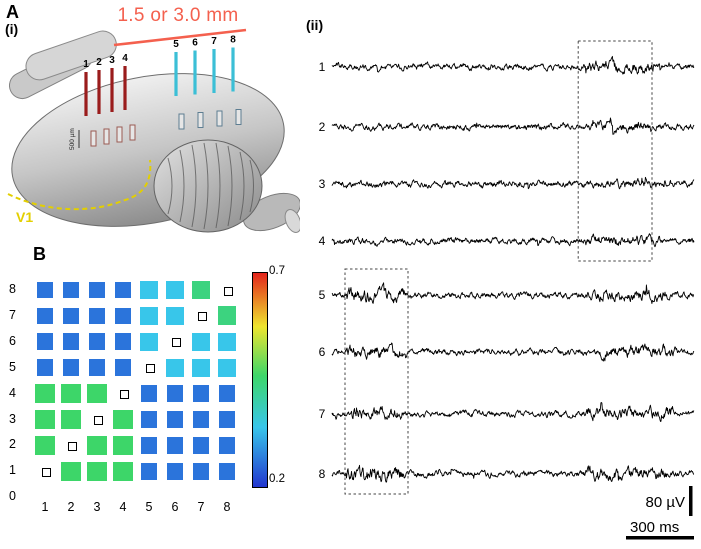 The height and width of the screenshot is (549, 701). Describe the element at coordinates (12, 496) in the screenshot. I see `matrix-y-tick: 0` at that location.